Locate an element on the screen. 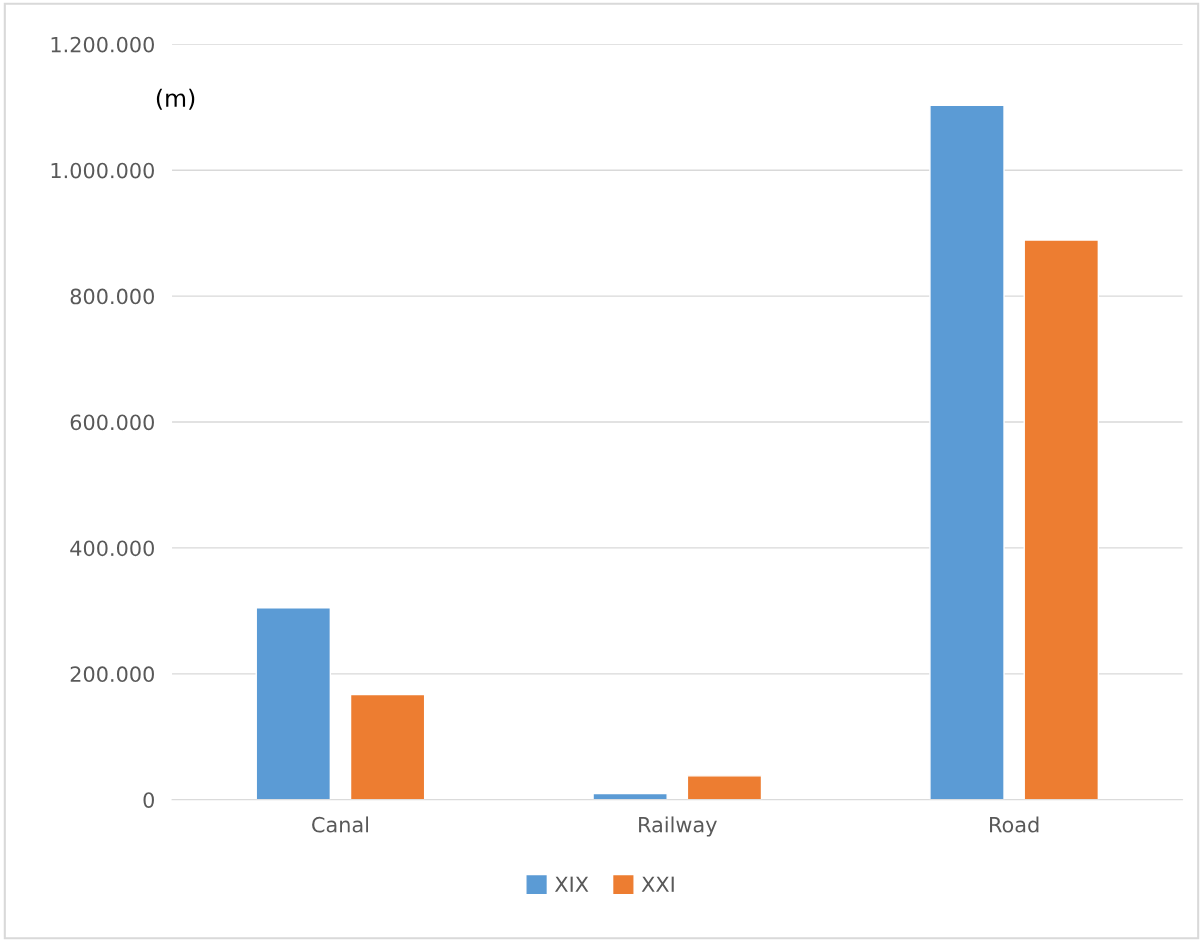  x-tick-label: Railway is located at coordinates (678, 826).